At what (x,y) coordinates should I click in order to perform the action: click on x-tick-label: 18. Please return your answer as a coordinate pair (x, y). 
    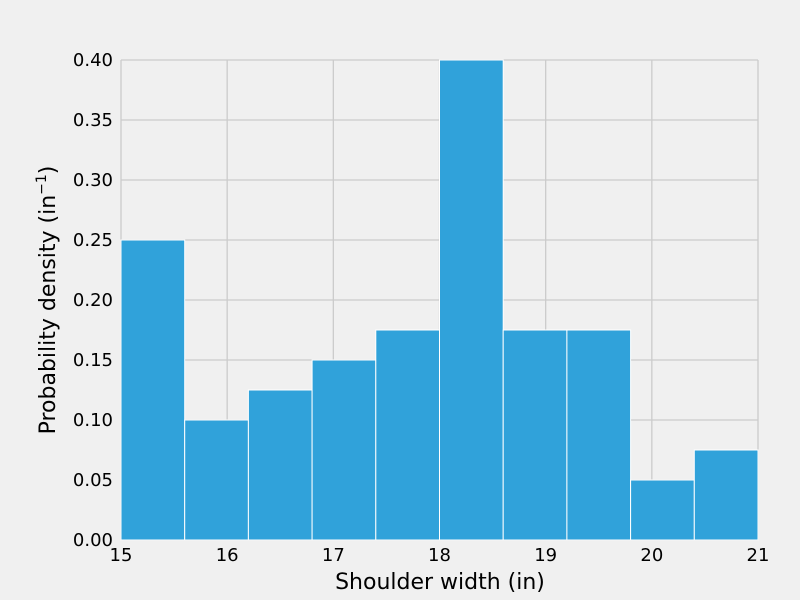
    Looking at the image, I should click on (439, 555).